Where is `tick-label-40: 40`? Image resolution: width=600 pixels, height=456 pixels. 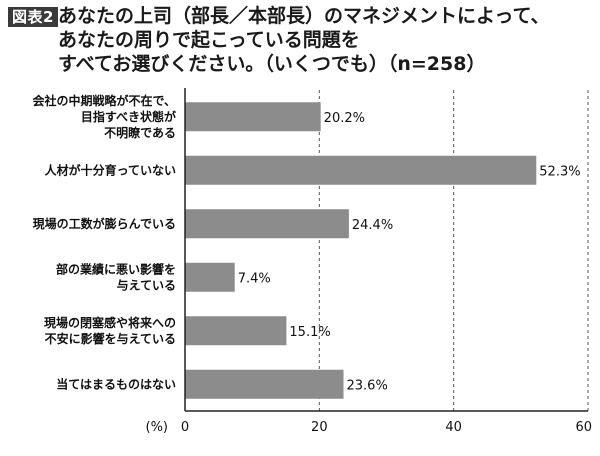 tick-label-40: 40 is located at coordinates (453, 427).